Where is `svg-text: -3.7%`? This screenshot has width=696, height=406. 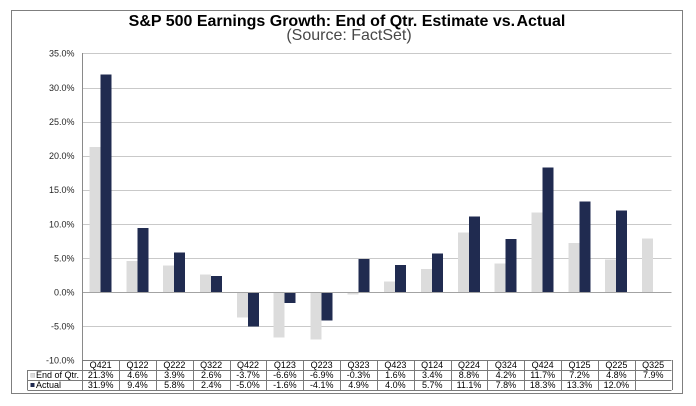 svg-text: -3.7% is located at coordinates (248, 375).